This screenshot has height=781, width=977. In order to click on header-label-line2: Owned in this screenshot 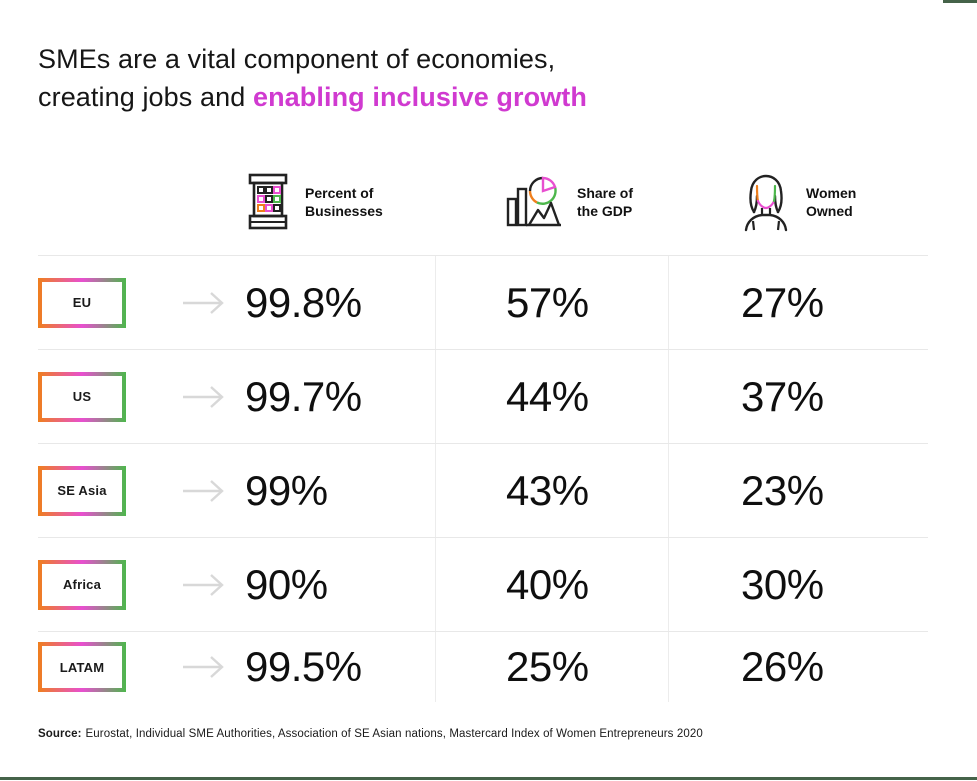, I will do `click(829, 211)`.